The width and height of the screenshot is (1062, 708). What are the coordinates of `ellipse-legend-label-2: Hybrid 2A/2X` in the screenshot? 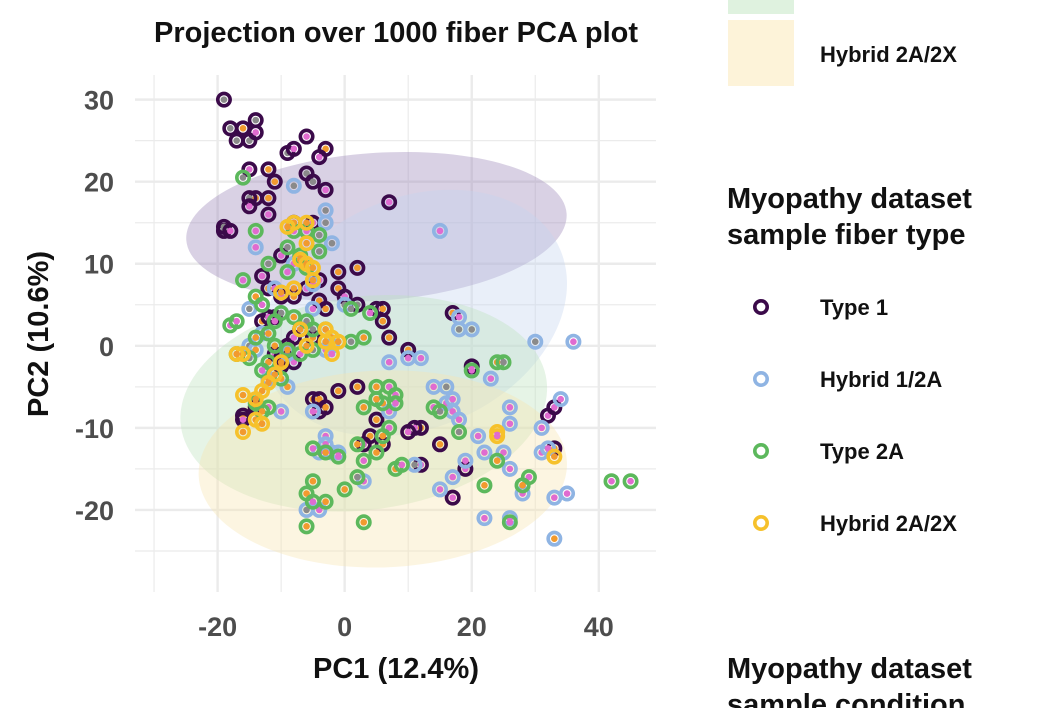 It's located at (888, 54).